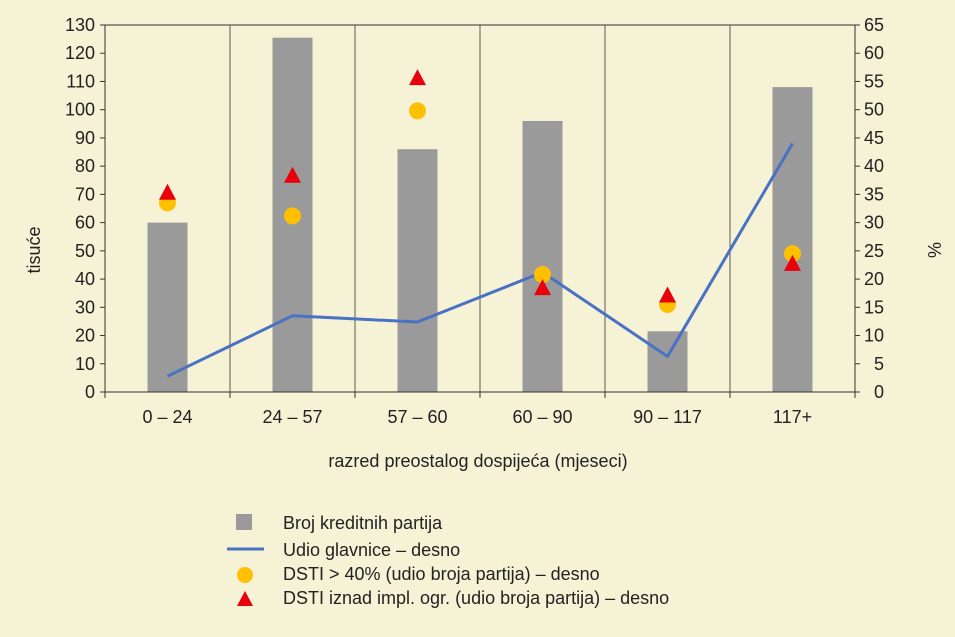 The height and width of the screenshot is (637, 955). Describe the element at coordinates (874, 279) in the screenshot. I see `y2-tick-label: 20` at that location.